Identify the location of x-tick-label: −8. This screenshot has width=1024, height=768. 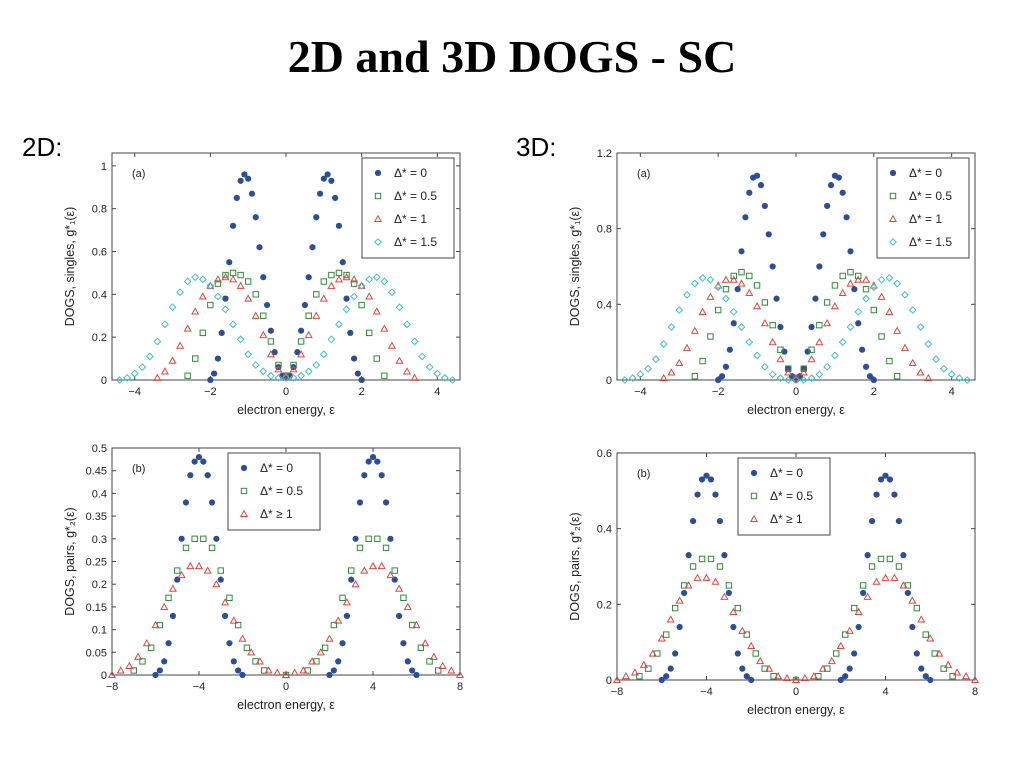
(617, 692).